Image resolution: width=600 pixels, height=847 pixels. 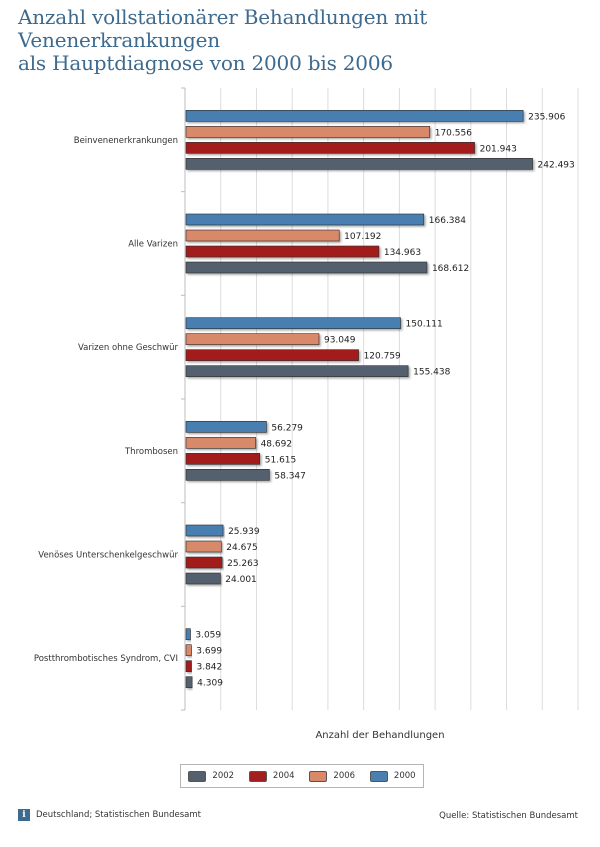 What do you see at coordinates (344, 776) in the screenshot?
I see `legend-label: 2006` at bounding box center [344, 776].